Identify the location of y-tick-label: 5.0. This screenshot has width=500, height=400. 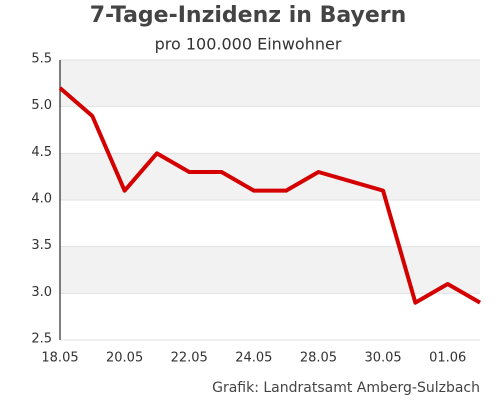
(41, 105).